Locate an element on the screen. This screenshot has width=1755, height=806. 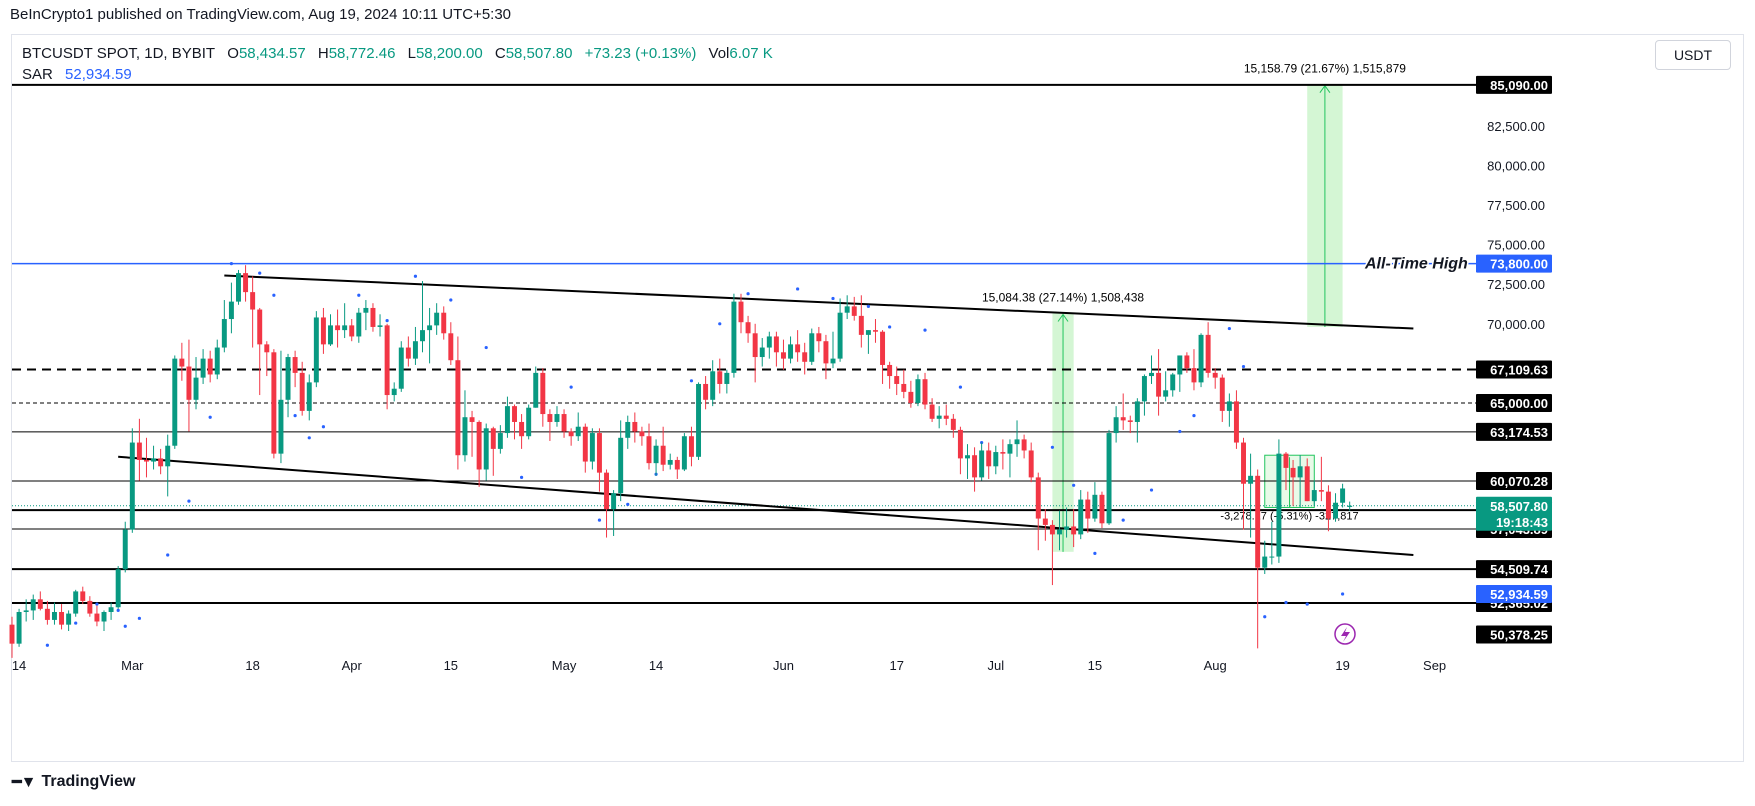
legend-sar-row: SAR 52,934.59 is located at coordinates (397, 74).